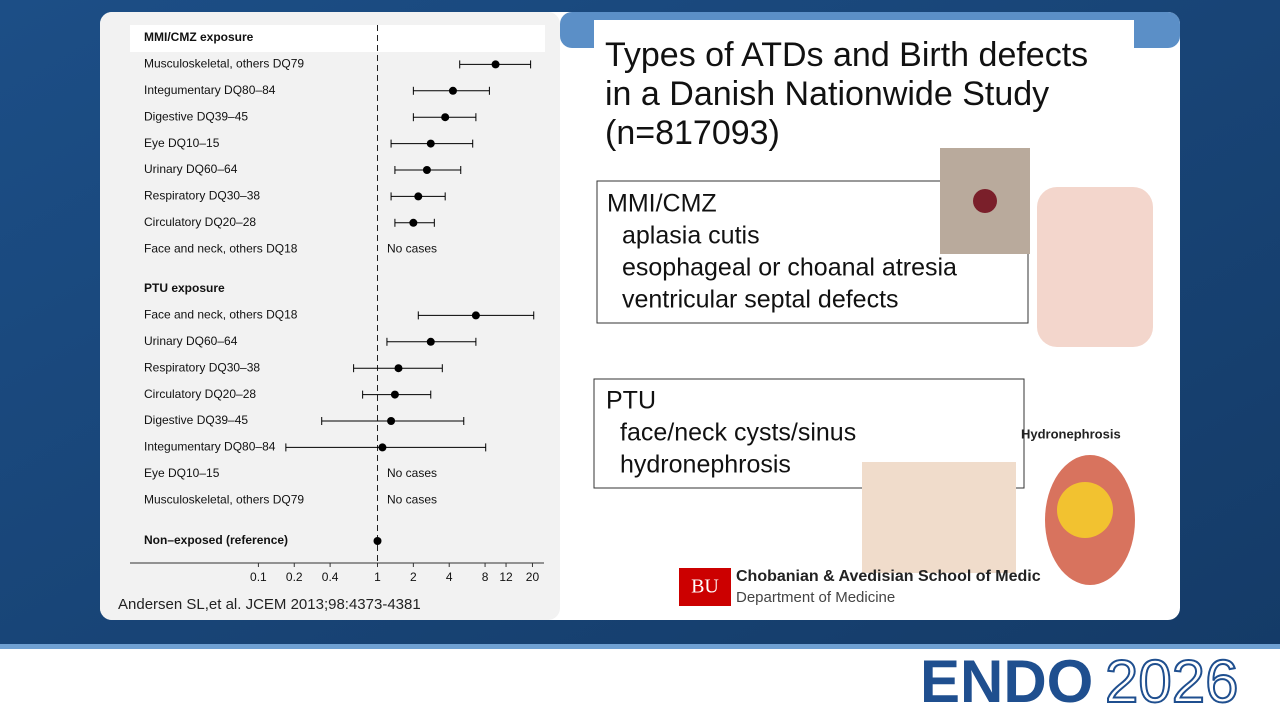 Image resolution: width=1280 pixels, height=725 pixels. Describe the element at coordinates (640, 682) in the screenshot. I see `footer` at that location.